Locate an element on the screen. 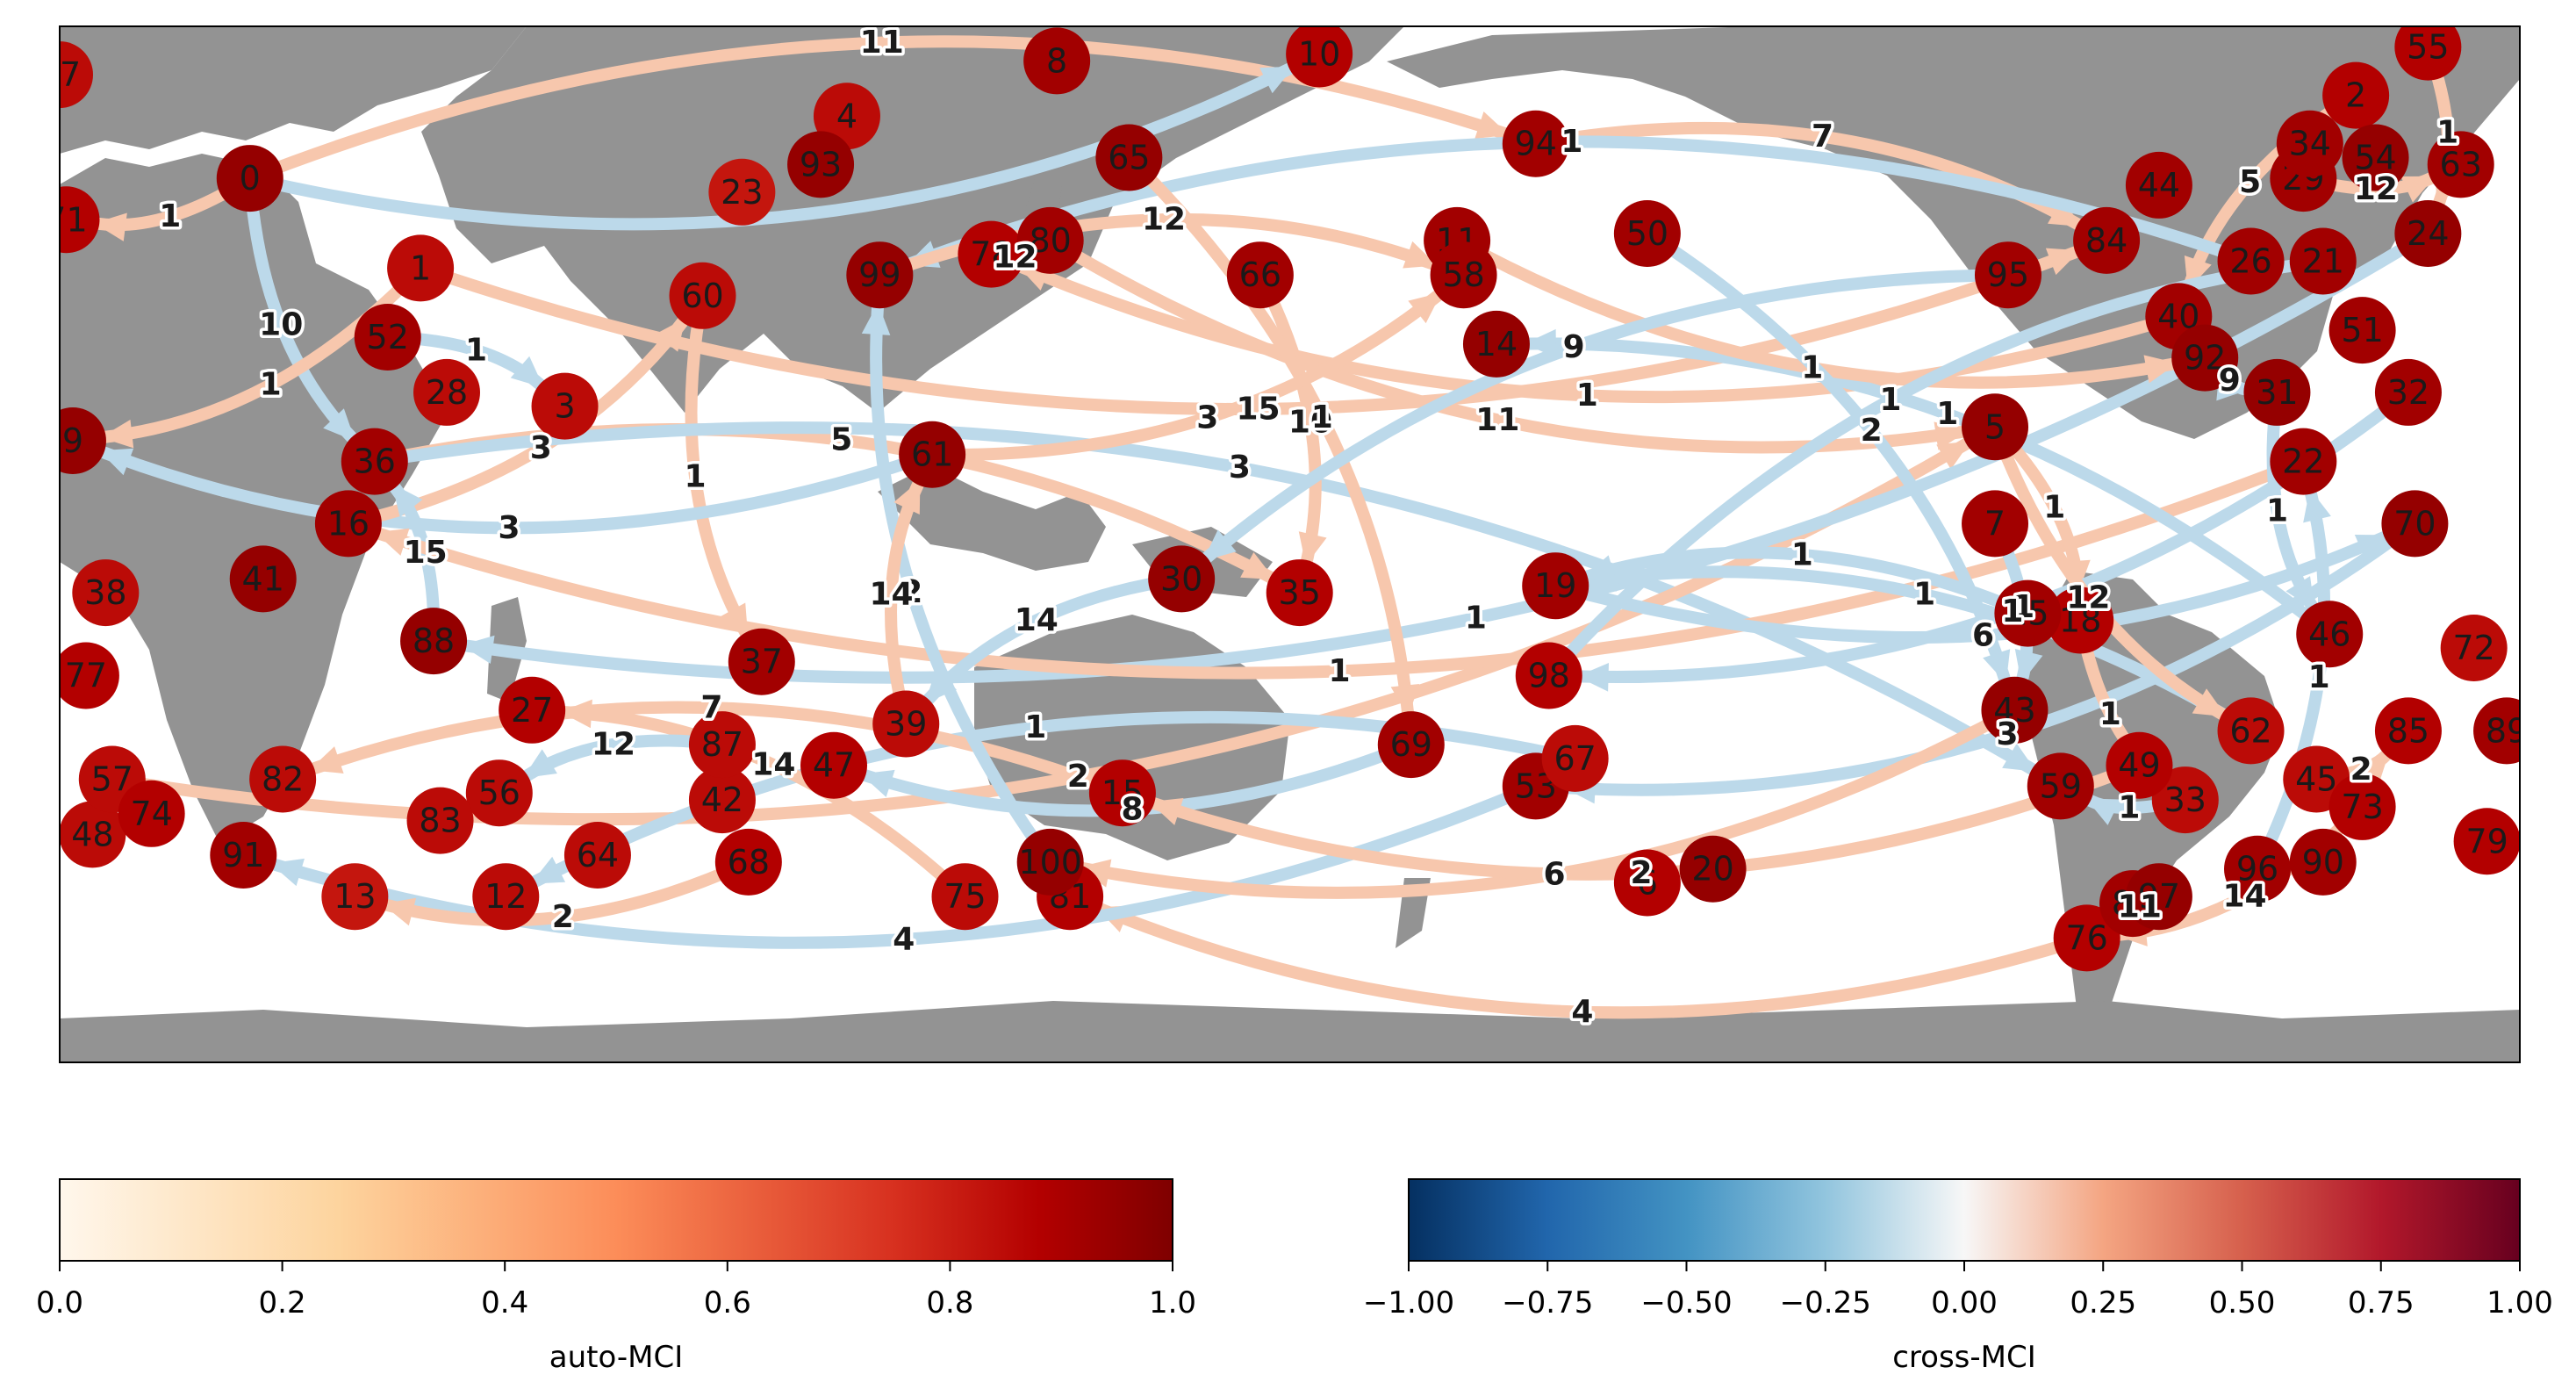 This screenshot has height=1396, width=2576. node-31: 31 is located at coordinates (2277, 392).